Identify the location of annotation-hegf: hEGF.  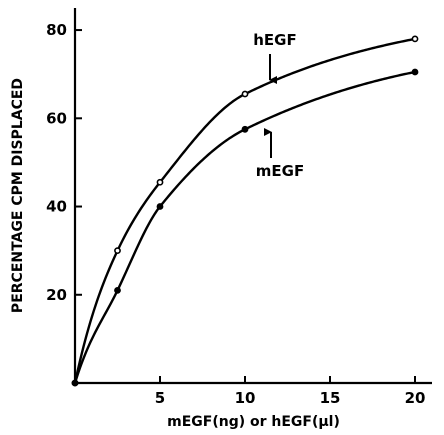
(274, 40).